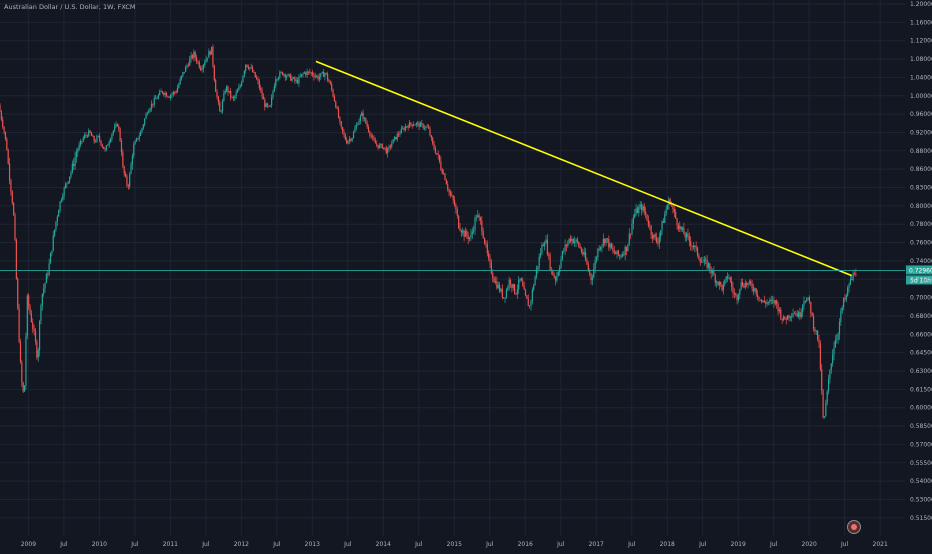 Image resolution: width=932 pixels, height=554 pixels. Describe the element at coordinates (241, 544) in the screenshot. I see `x-tick-label: 2012` at that location.